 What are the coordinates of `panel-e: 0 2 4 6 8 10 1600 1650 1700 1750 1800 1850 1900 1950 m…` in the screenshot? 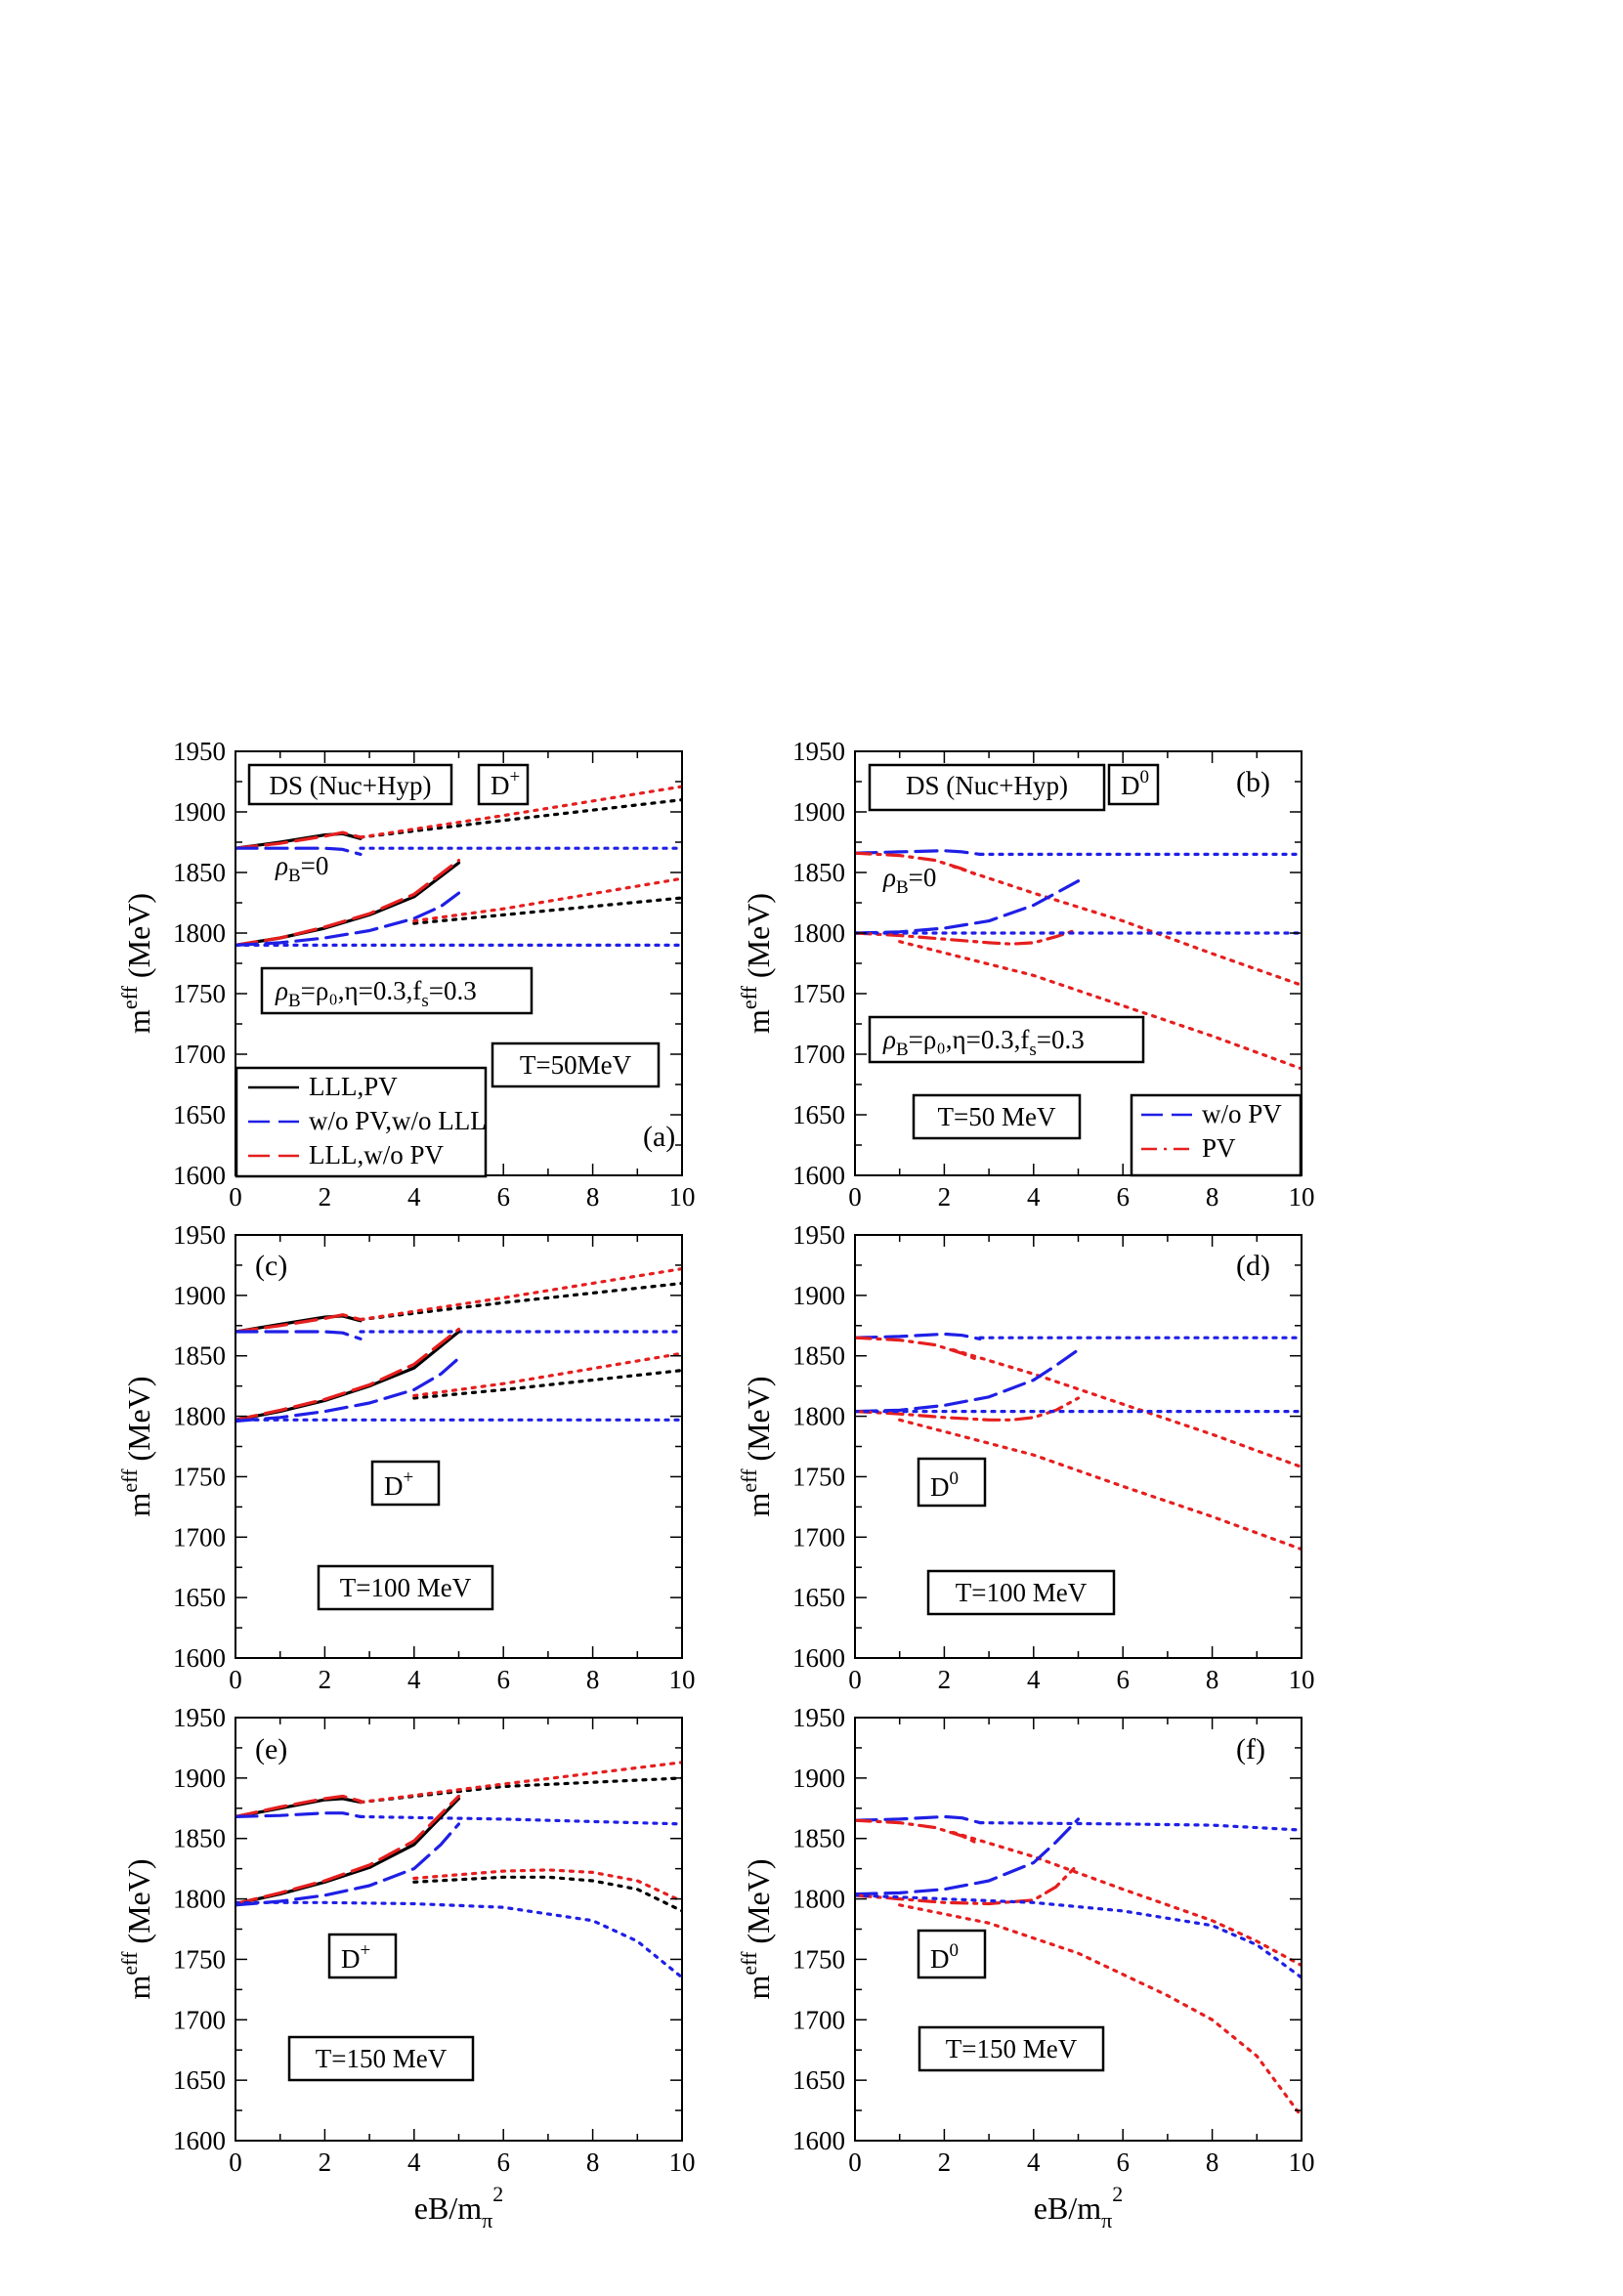 It's located at (406, 1968).